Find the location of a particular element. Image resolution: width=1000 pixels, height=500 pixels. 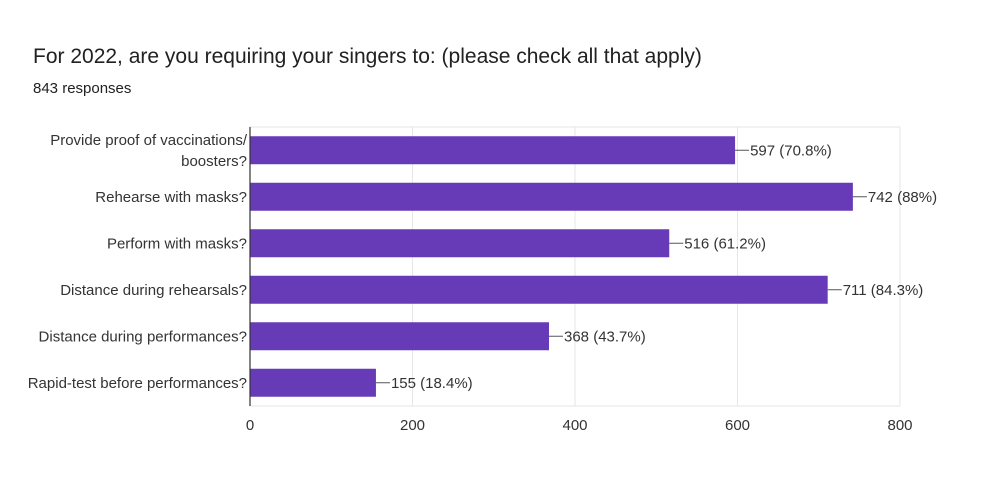

x-tick-label: 0 is located at coordinates (250, 425).